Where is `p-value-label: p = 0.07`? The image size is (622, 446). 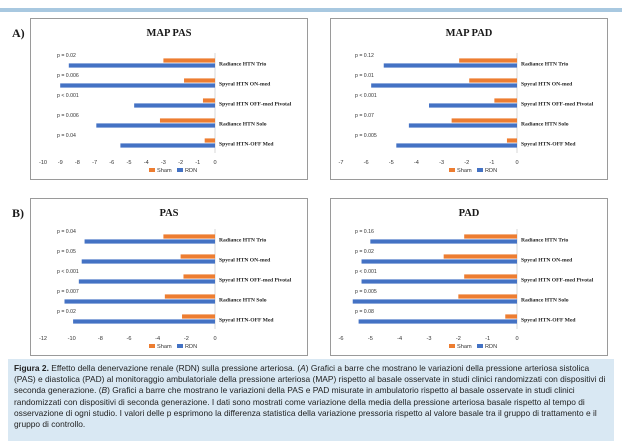 p-value-label: p = 0.07 is located at coordinates (364, 116).